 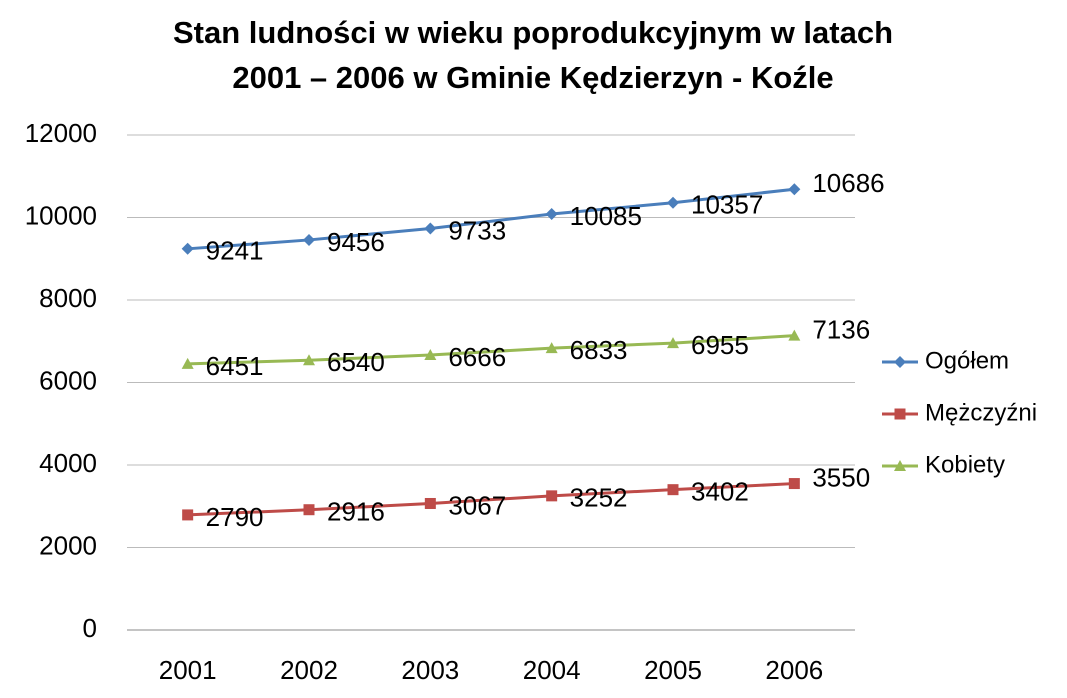 I want to click on y-tick-label: 12000, so click(x=61, y=133).